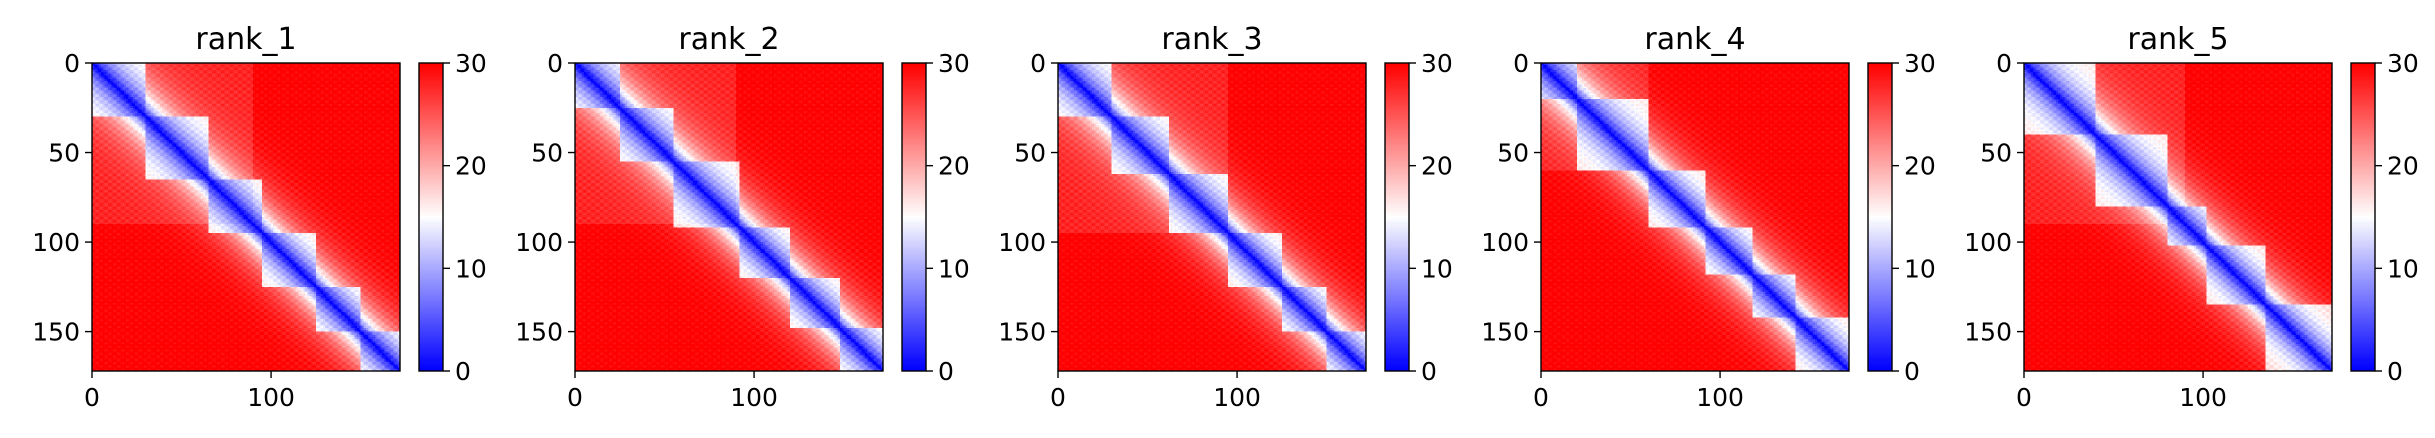 This screenshot has width=2435, height=438. I want to click on panel-title: rank_1, so click(245, 39).